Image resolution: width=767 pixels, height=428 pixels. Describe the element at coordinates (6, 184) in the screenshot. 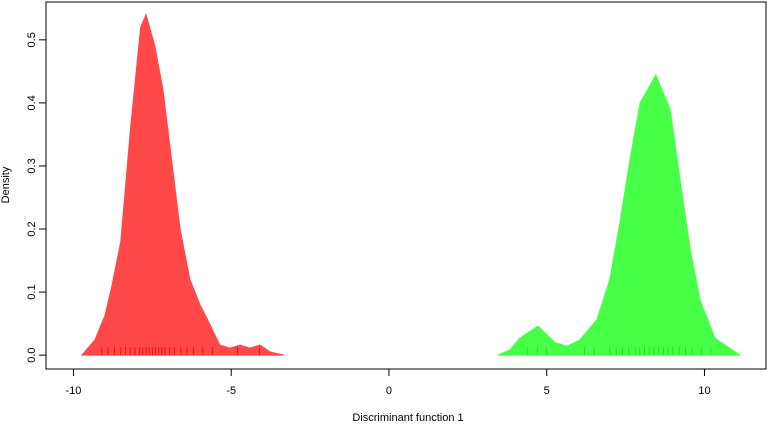

I see `y-axis-label: Density` at that location.